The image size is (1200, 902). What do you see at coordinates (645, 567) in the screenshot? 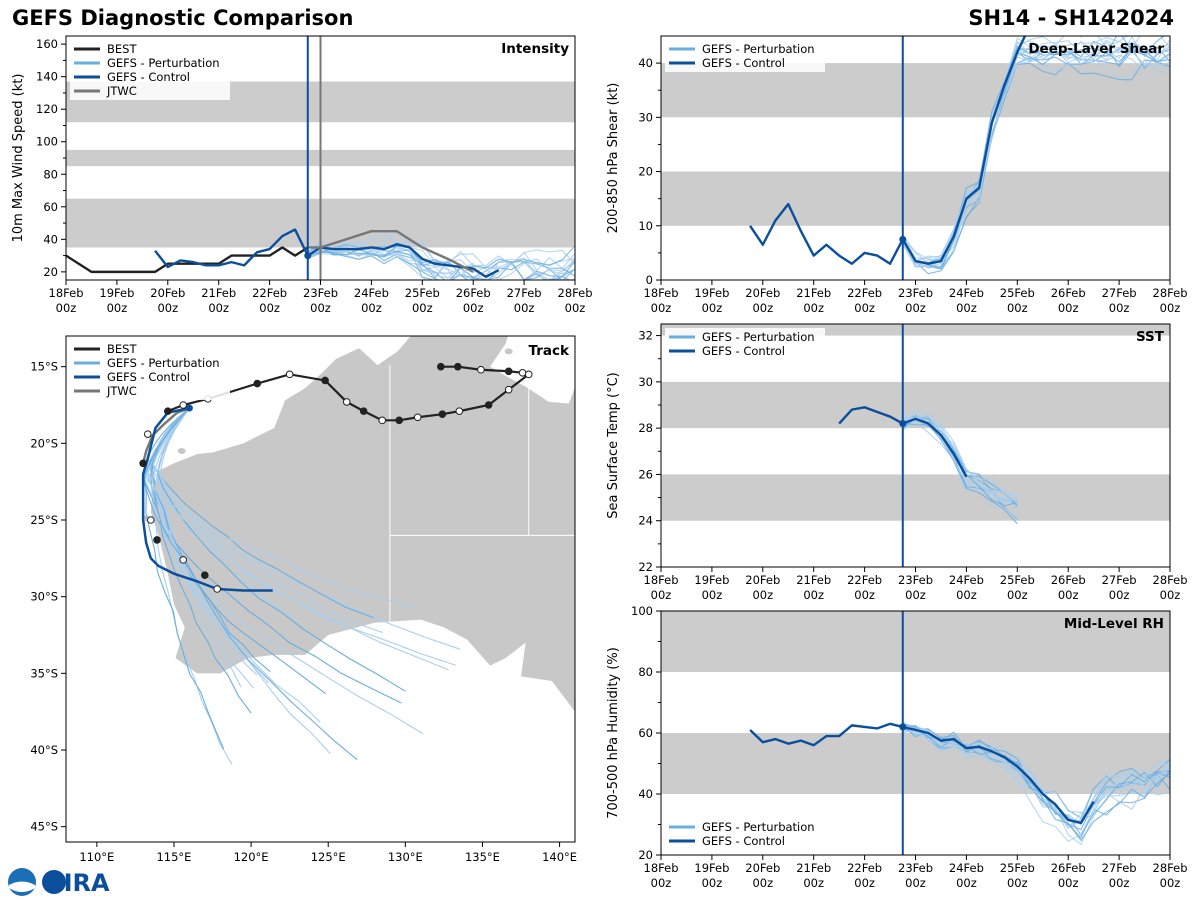
I see `sst-y-tick-label: 22` at bounding box center [645, 567].